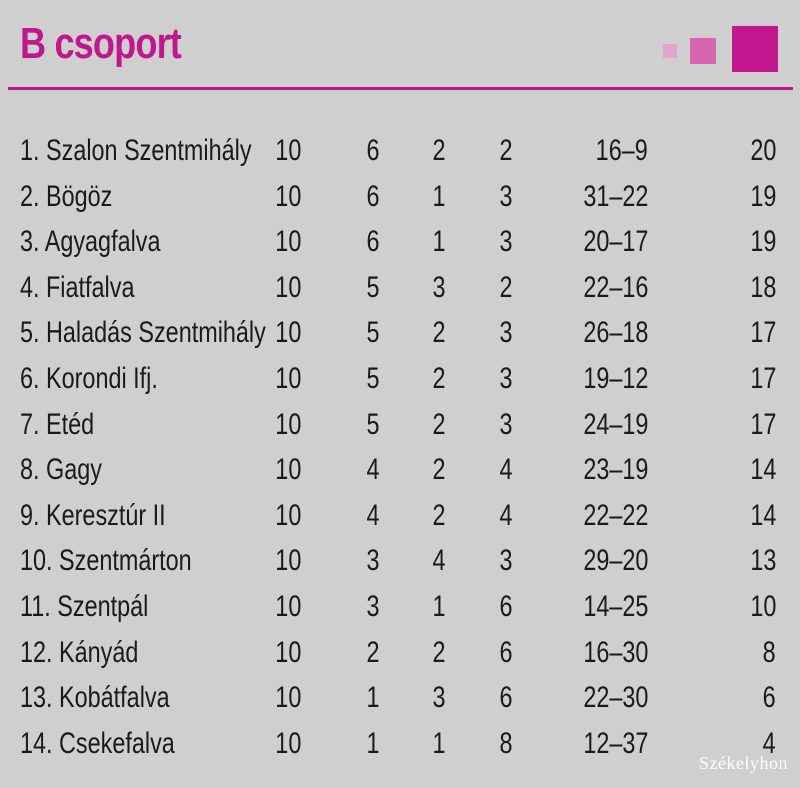 This screenshot has width=800, height=788. What do you see at coordinates (439, 561) in the screenshot?
I see `drawn-cell: 4` at bounding box center [439, 561].